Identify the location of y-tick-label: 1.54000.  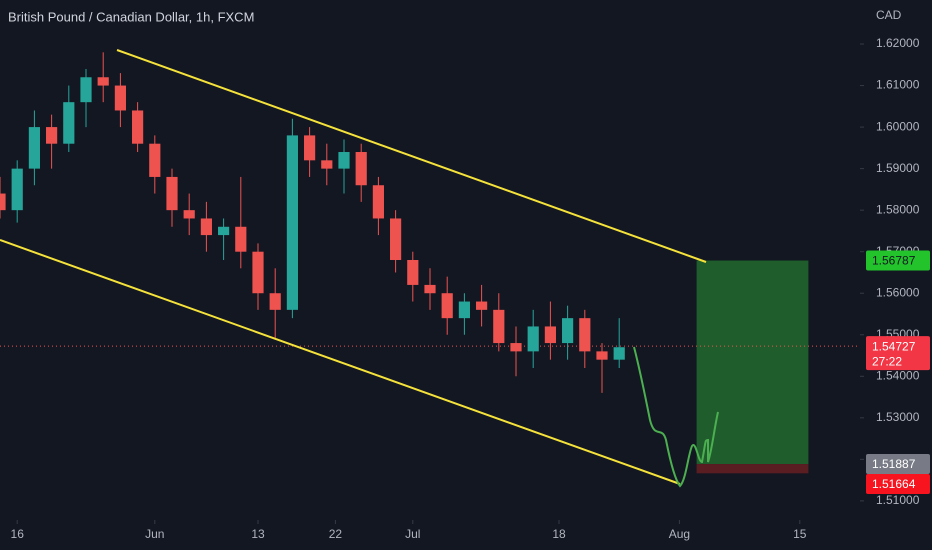
(898, 375).